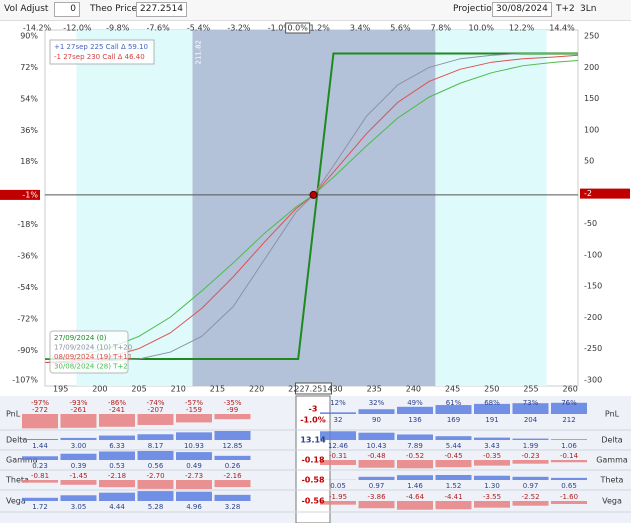 This screenshot has height=523, width=631. What do you see at coordinates (256, 389) in the screenshot?
I see `x-tick-label: 220` at bounding box center [256, 389].